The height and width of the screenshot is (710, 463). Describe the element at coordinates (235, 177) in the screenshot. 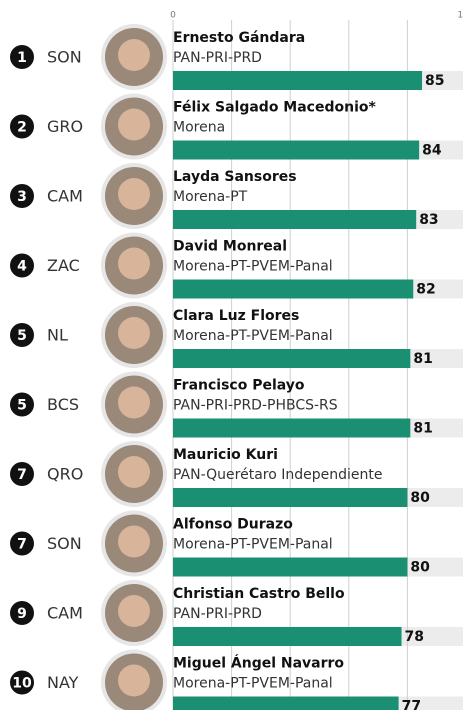

I see `candidate-name: Layda Sansores` at that location.